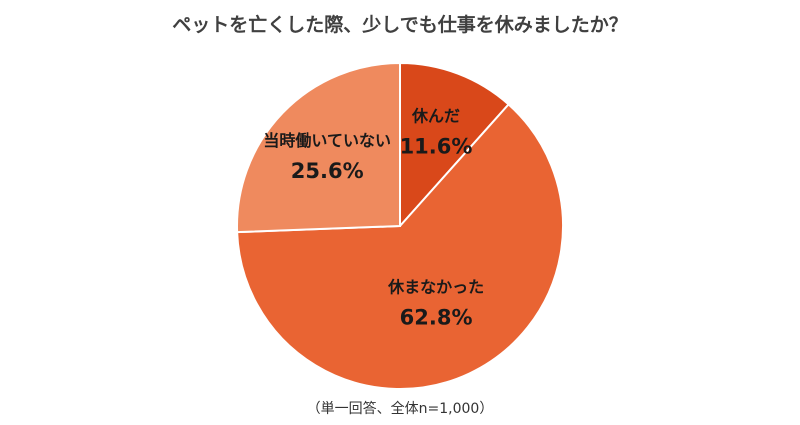  What do you see at coordinates (327, 140) in the screenshot?
I see `slice-label: 当時働いていない` at bounding box center [327, 140].